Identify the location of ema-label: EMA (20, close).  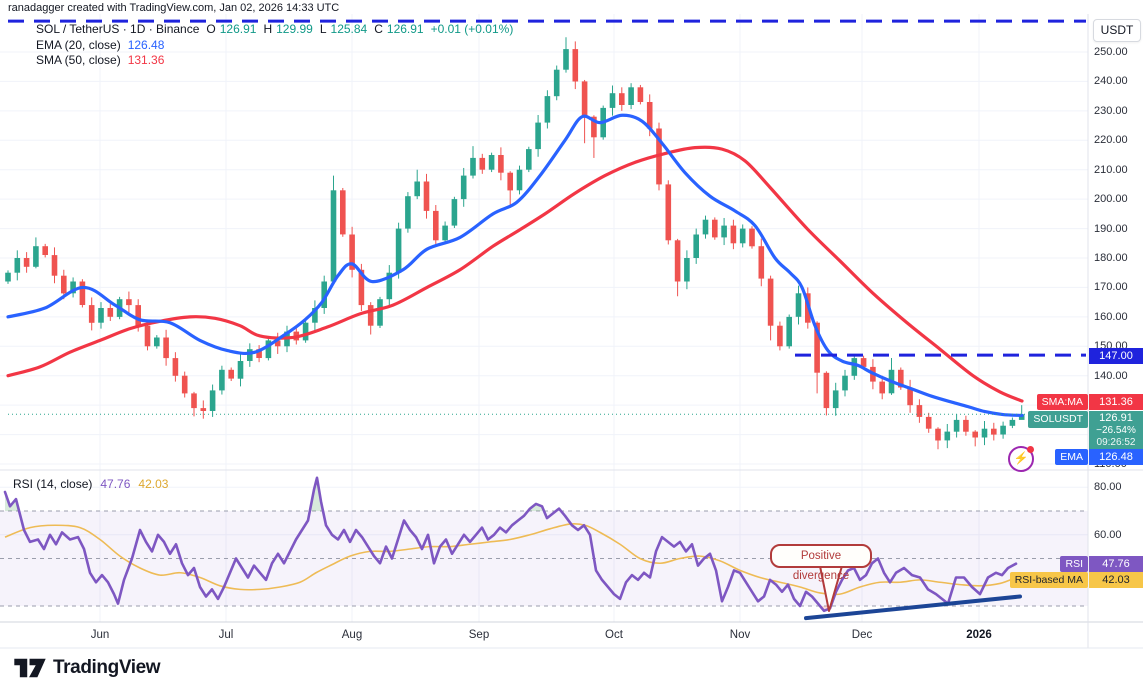
(78, 44).